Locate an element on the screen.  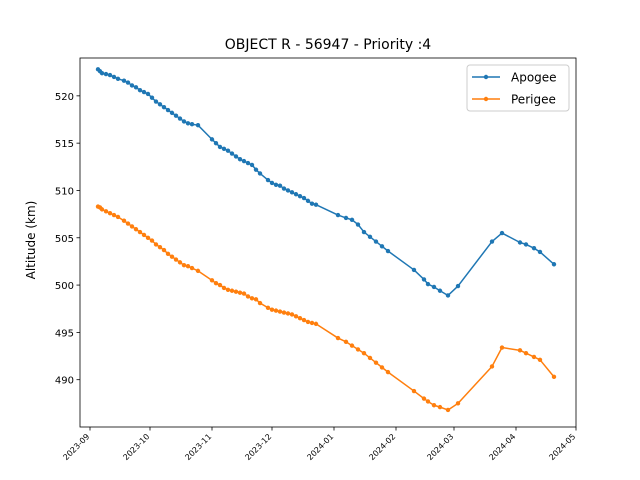
y-tick-label: 495 is located at coordinates (64, 333).